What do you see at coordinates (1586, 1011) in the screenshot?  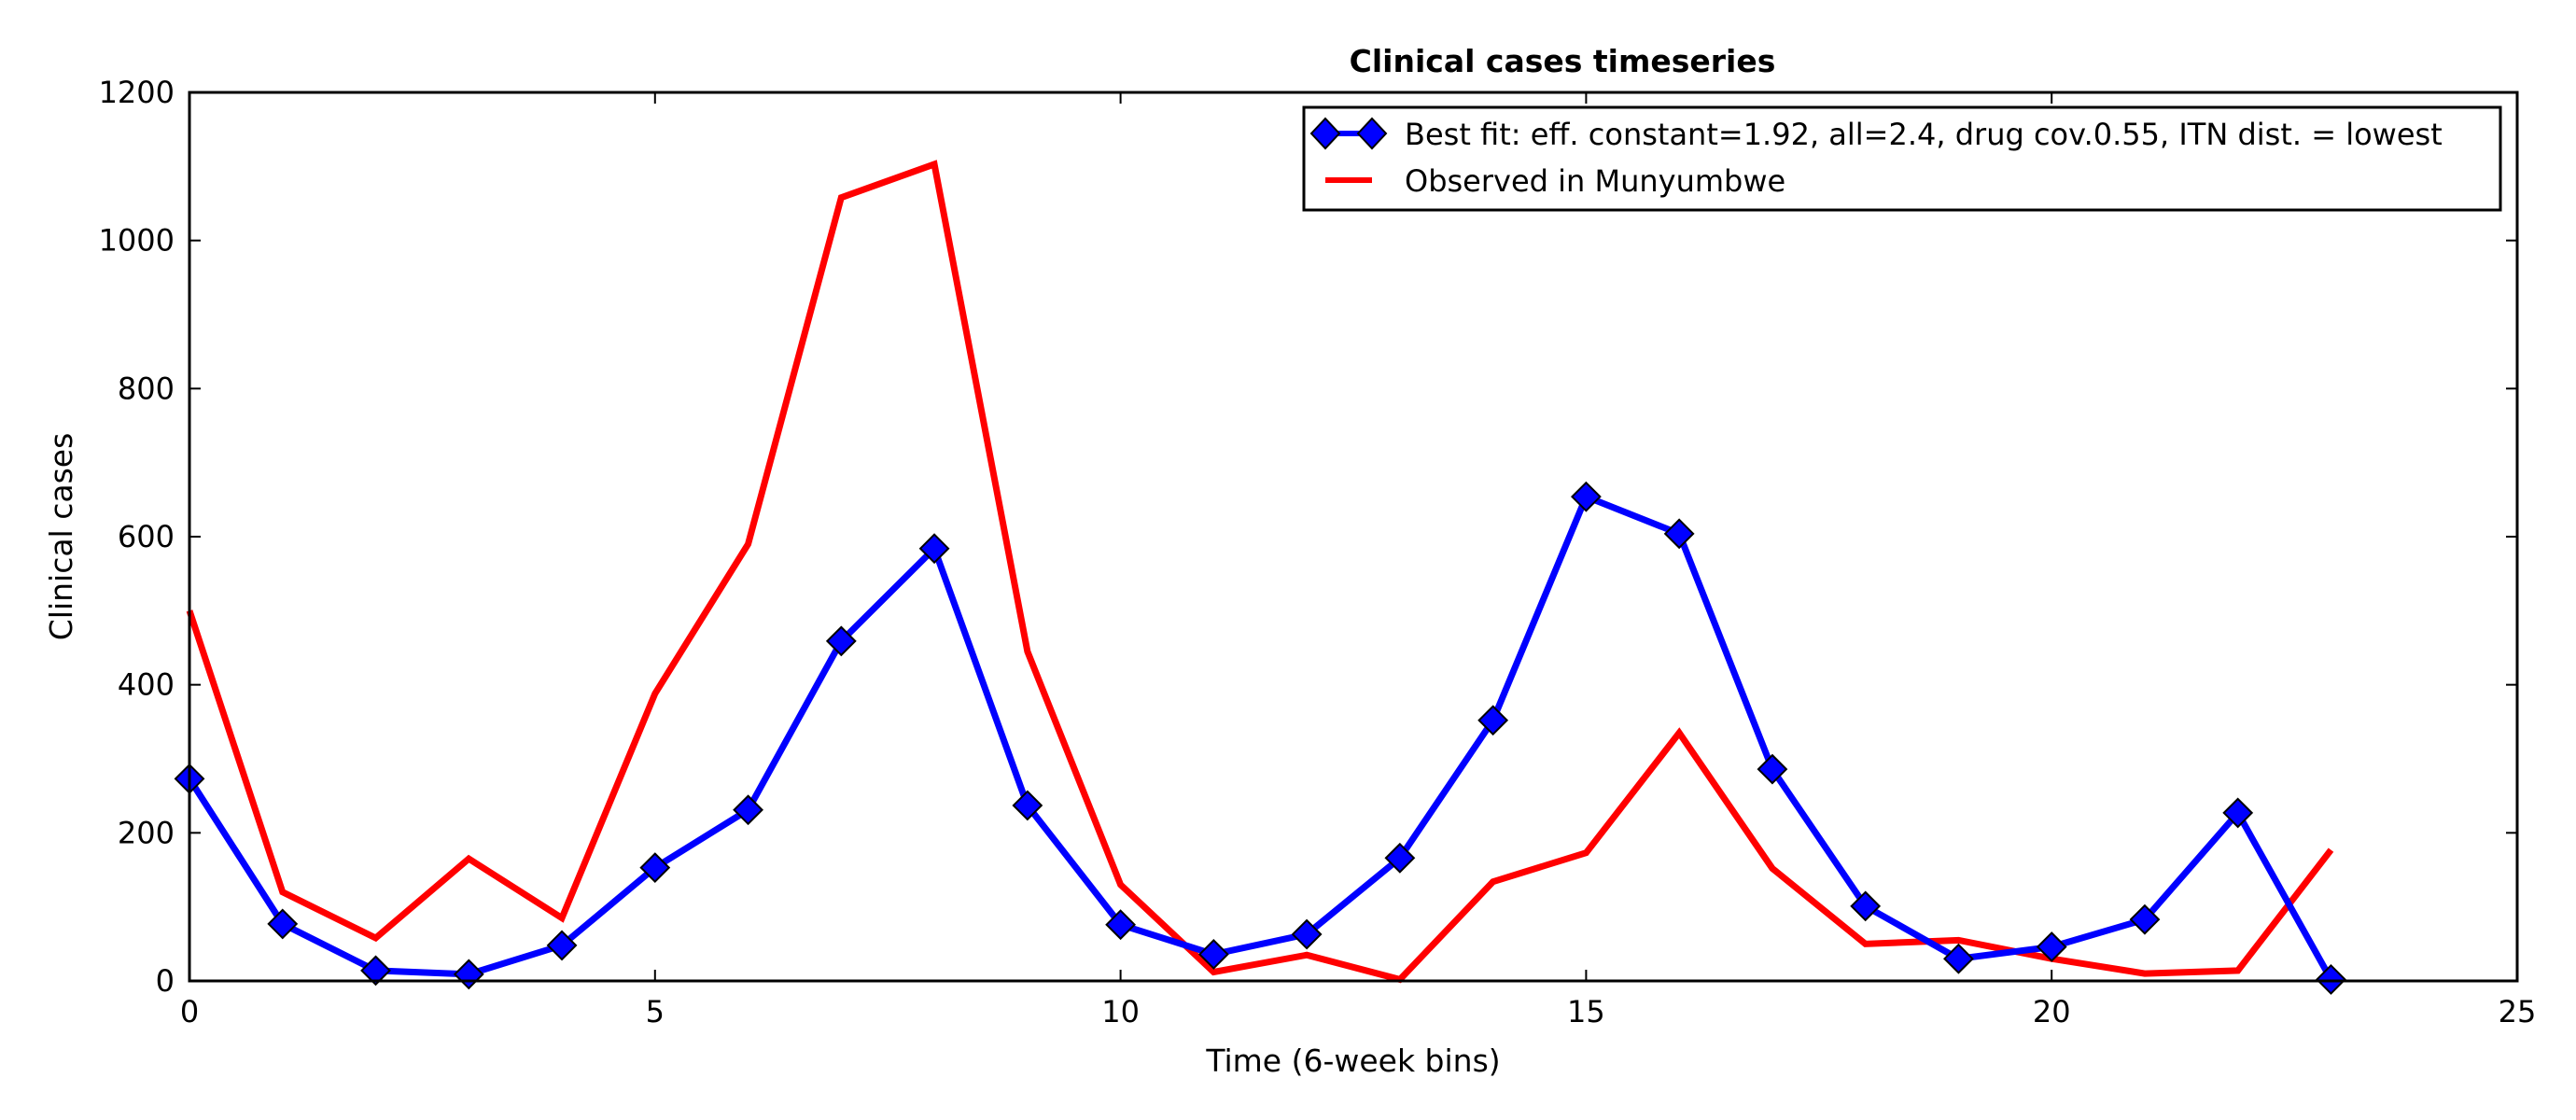 I see `x-tick-label: 15` at bounding box center [1586, 1011].